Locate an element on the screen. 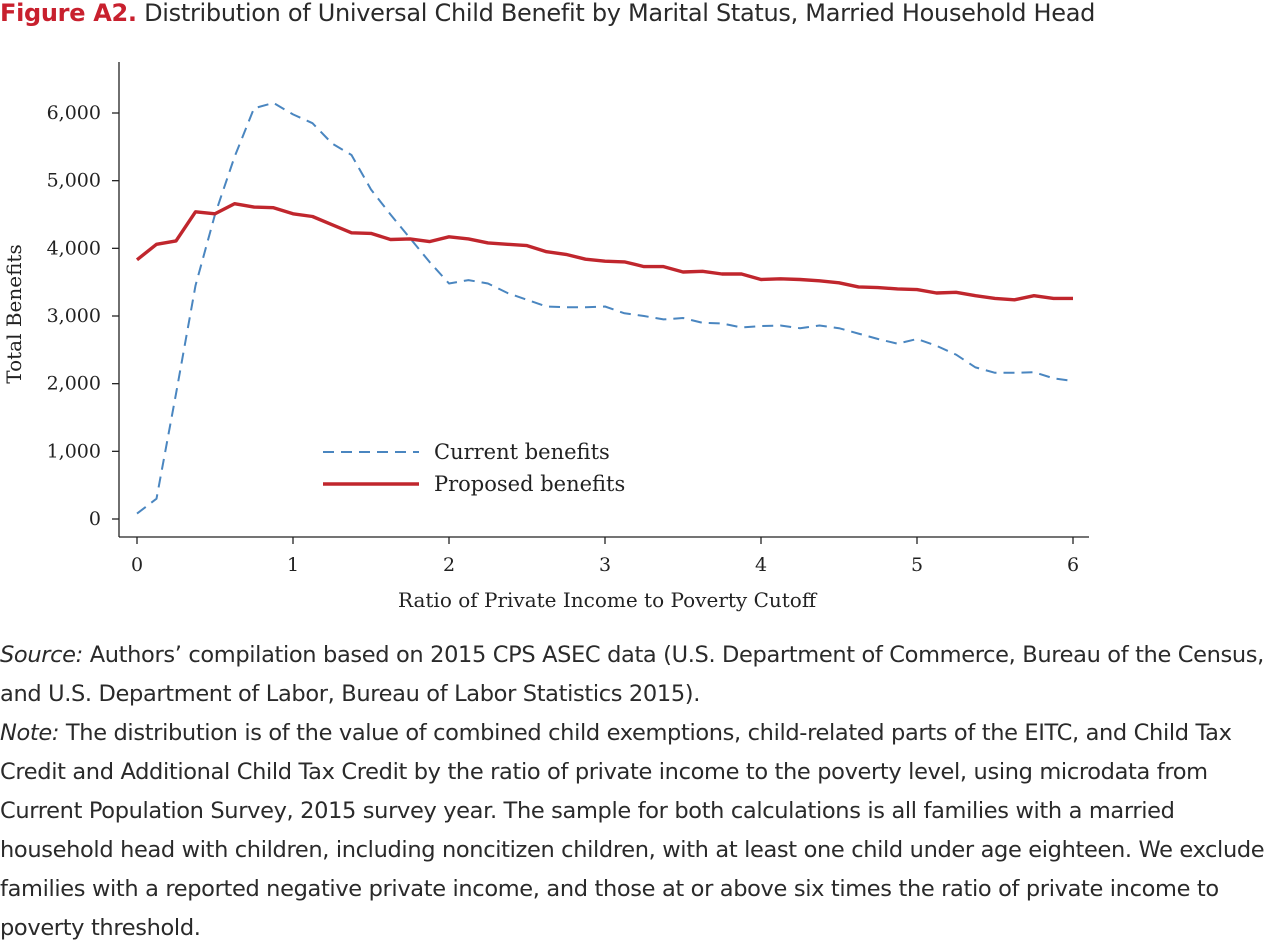 This screenshot has width=1280, height=948. note-label: Note: is located at coordinates (30, 733).